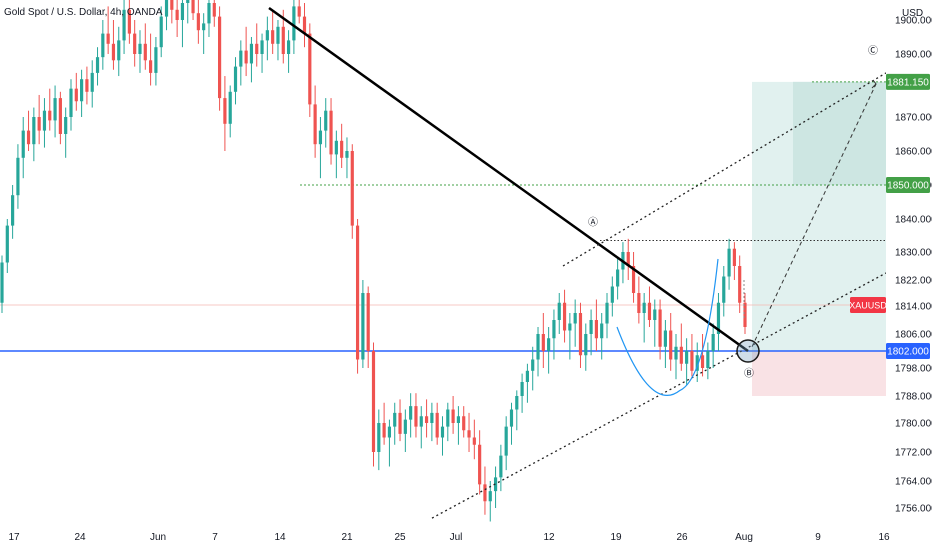  I want to click on position-zones, so click(819, 238).